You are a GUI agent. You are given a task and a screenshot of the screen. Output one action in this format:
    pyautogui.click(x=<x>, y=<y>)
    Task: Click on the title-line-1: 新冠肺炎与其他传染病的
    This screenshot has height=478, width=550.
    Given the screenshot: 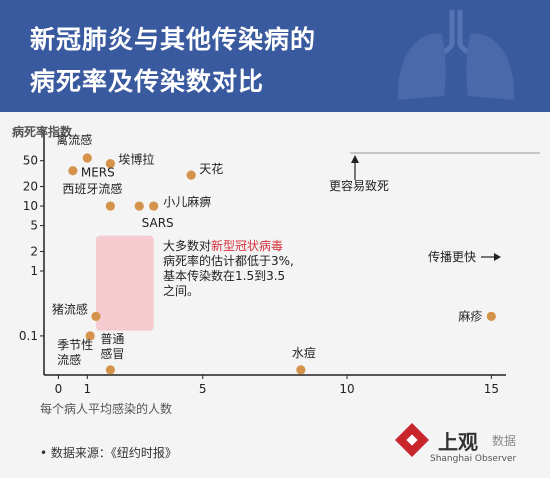 What is the action you would take?
    pyautogui.click(x=173, y=39)
    